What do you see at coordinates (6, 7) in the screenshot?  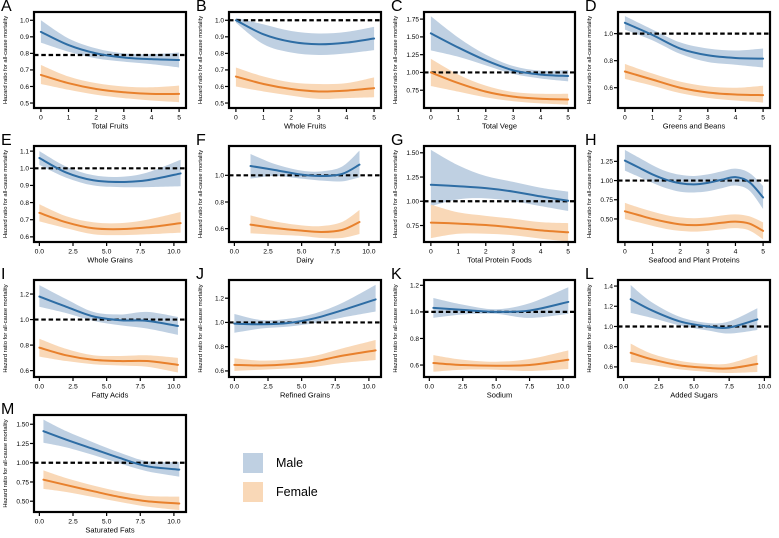 I see `panel-letter-A: A` at bounding box center [6, 7].